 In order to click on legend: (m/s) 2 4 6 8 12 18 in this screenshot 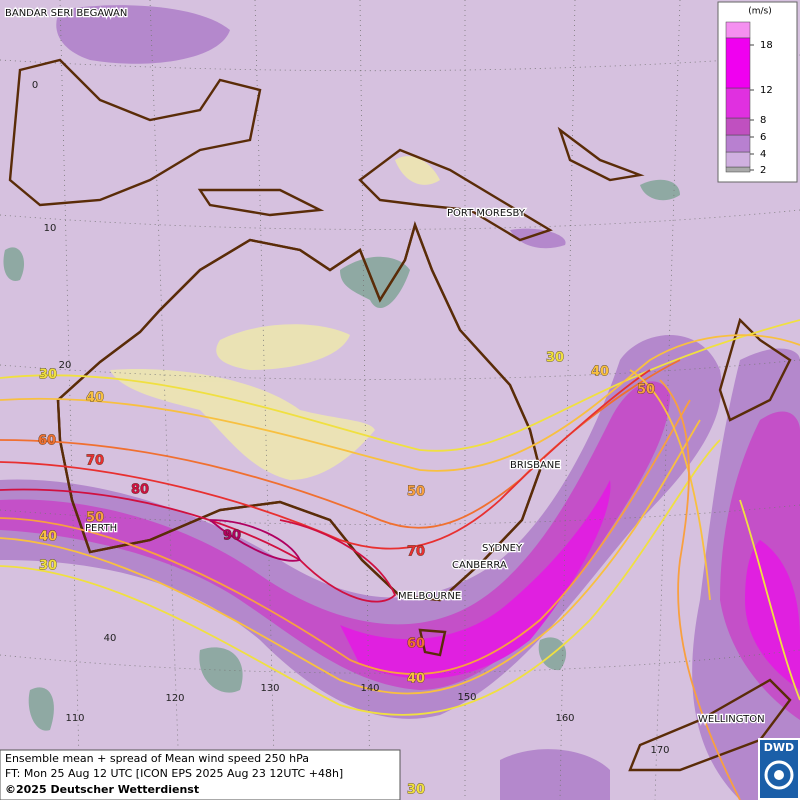, I will do `click(757, 92)`.